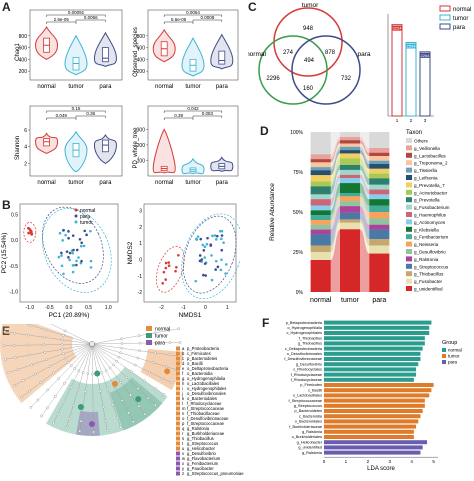 This screenshot has width=474, height=481. Describe the element at coordinates (204, 458) in the screenshot. I see `clado-item-w: g_Flavobacterium` at that location.